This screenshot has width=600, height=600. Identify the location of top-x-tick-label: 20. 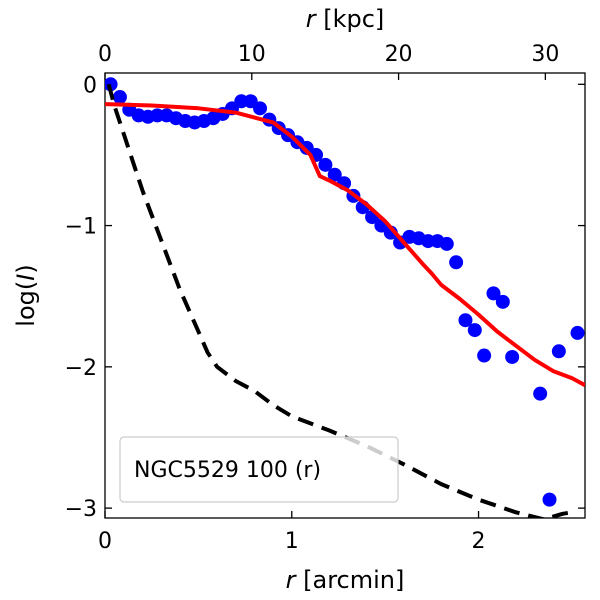
(399, 54).